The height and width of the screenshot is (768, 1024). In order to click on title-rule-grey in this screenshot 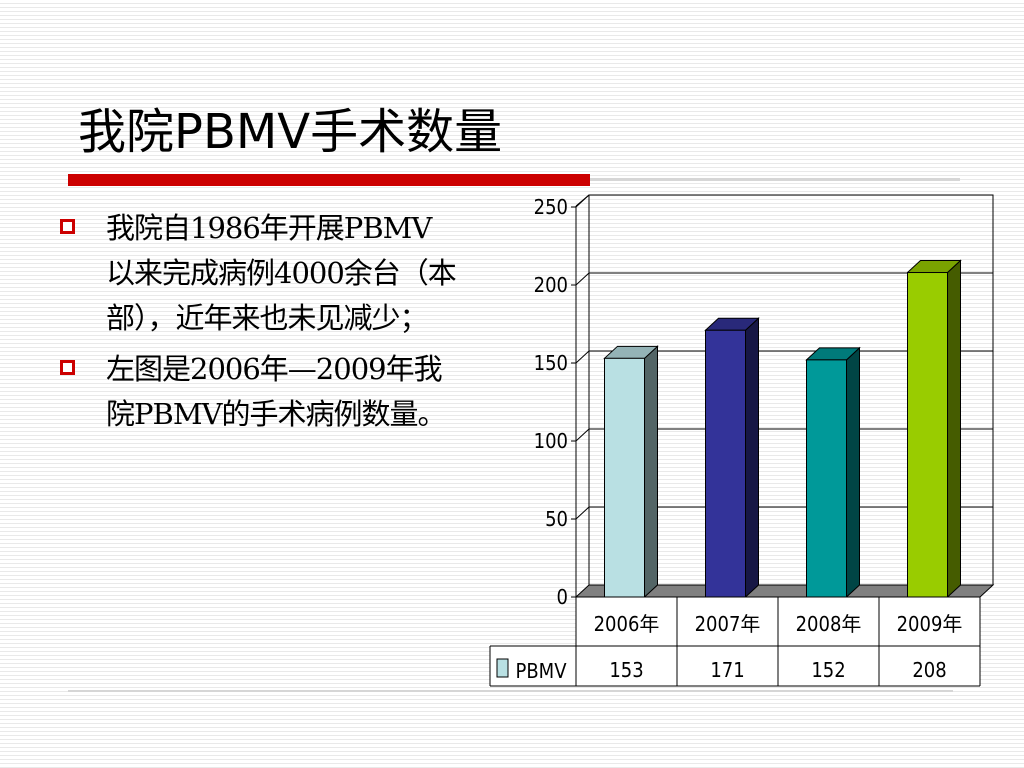, I will do `click(775, 179)`.